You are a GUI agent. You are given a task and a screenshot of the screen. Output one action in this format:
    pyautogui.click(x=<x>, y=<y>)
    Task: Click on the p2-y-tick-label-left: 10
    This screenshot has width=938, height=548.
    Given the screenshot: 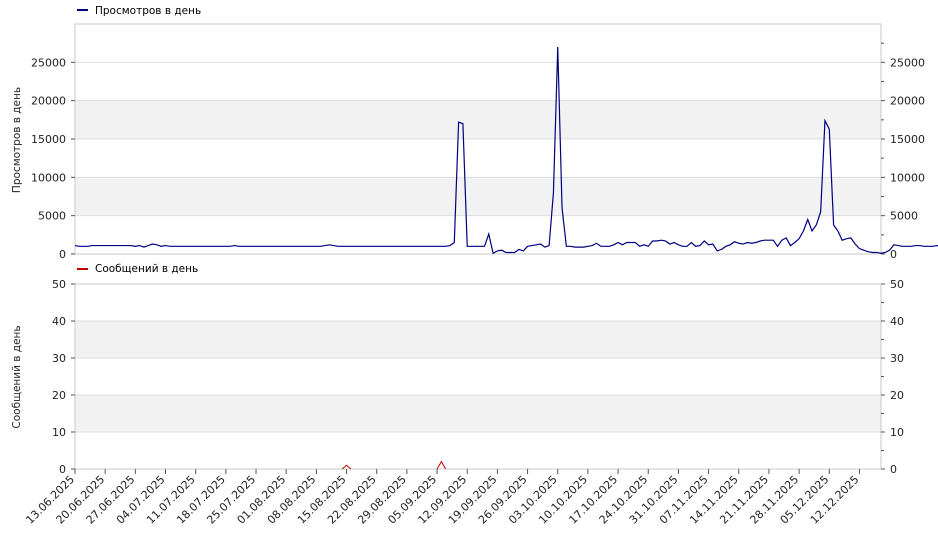 What is the action you would take?
    pyautogui.click(x=59, y=432)
    